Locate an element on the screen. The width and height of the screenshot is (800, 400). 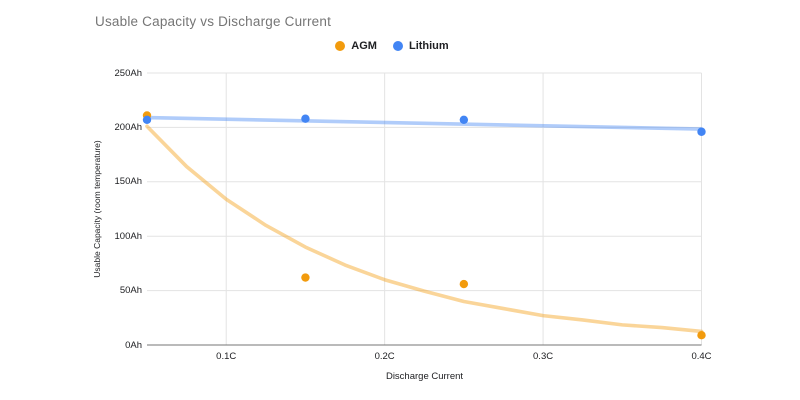
legend-label-lithium: Lithium is located at coordinates (428, 46).